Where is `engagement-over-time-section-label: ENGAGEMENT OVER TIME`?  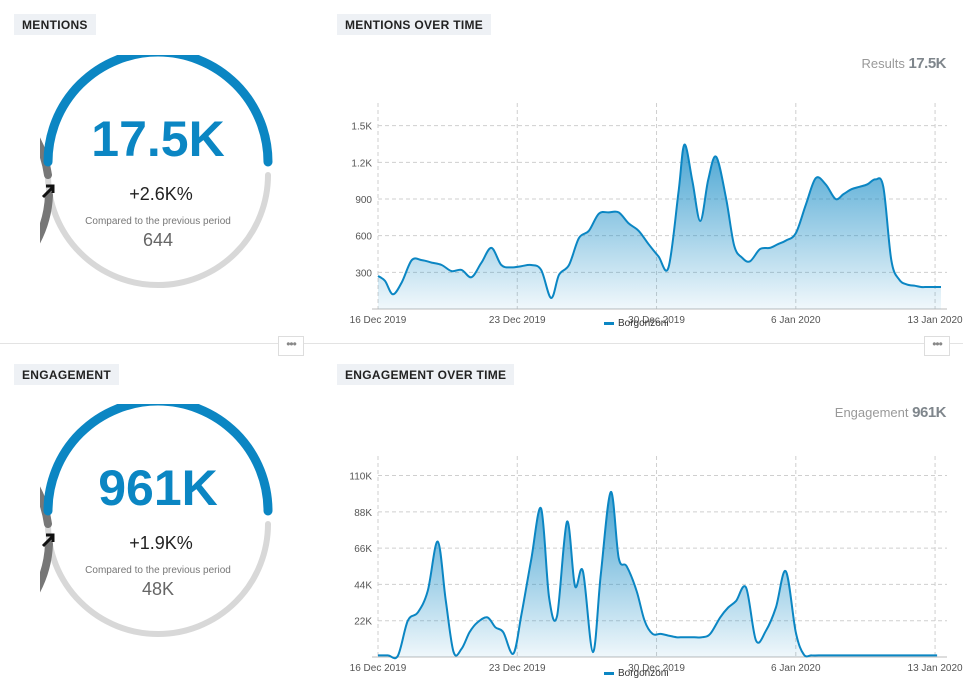
engagement-over-time-section-label: ENGAGEMENT OVER TIME is located at coordinates (426, 374).